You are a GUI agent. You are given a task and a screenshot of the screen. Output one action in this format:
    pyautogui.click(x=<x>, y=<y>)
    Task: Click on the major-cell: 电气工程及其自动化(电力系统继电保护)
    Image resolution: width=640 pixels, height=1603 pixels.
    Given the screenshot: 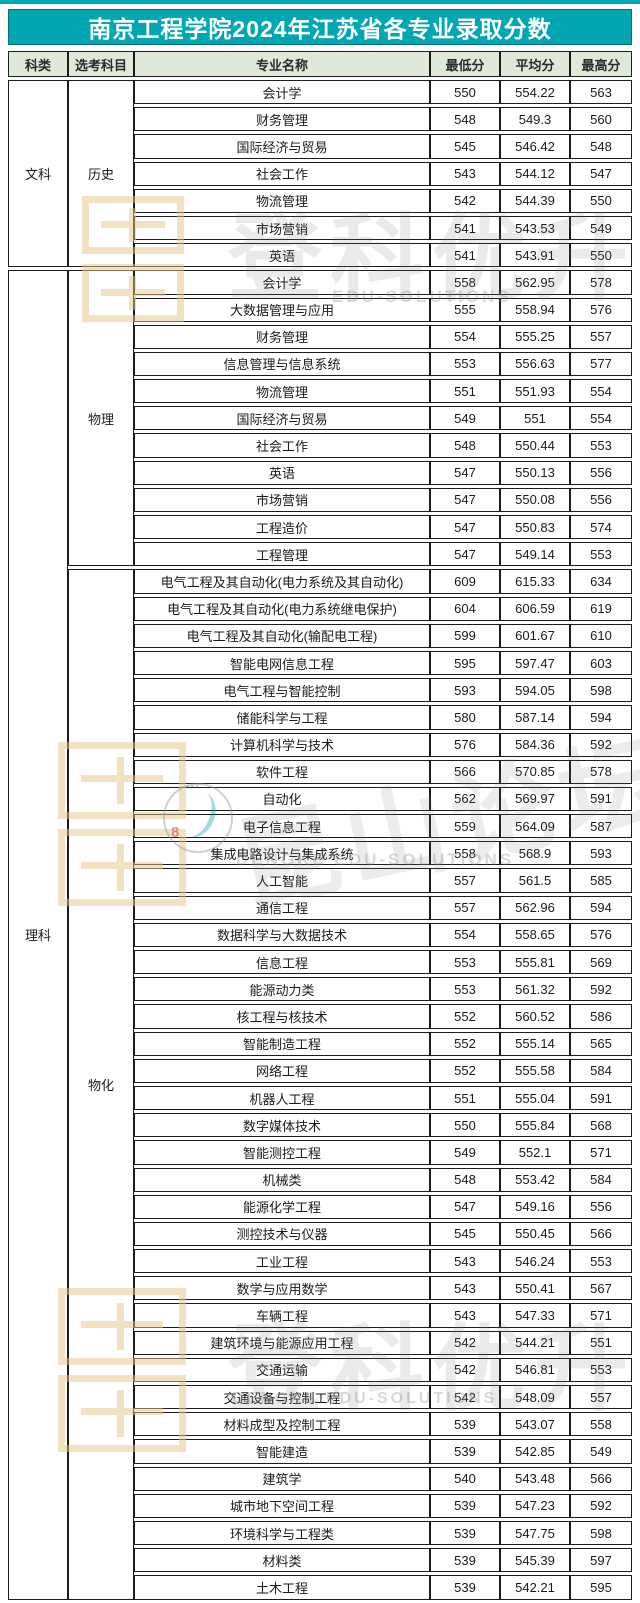 What is the action you would take?
    pyautogui.click(x=282, y=608)
    